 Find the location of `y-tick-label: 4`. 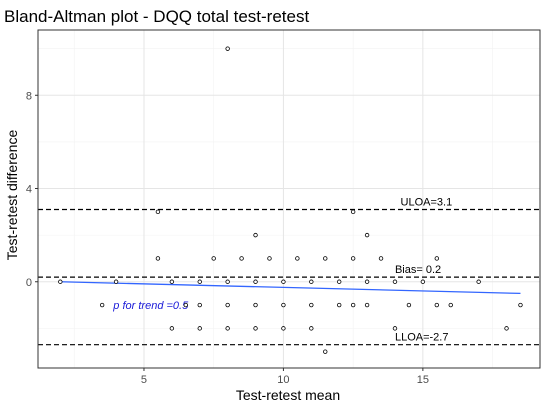

y-tick-label: 4 is located at coordinates (29, 190).